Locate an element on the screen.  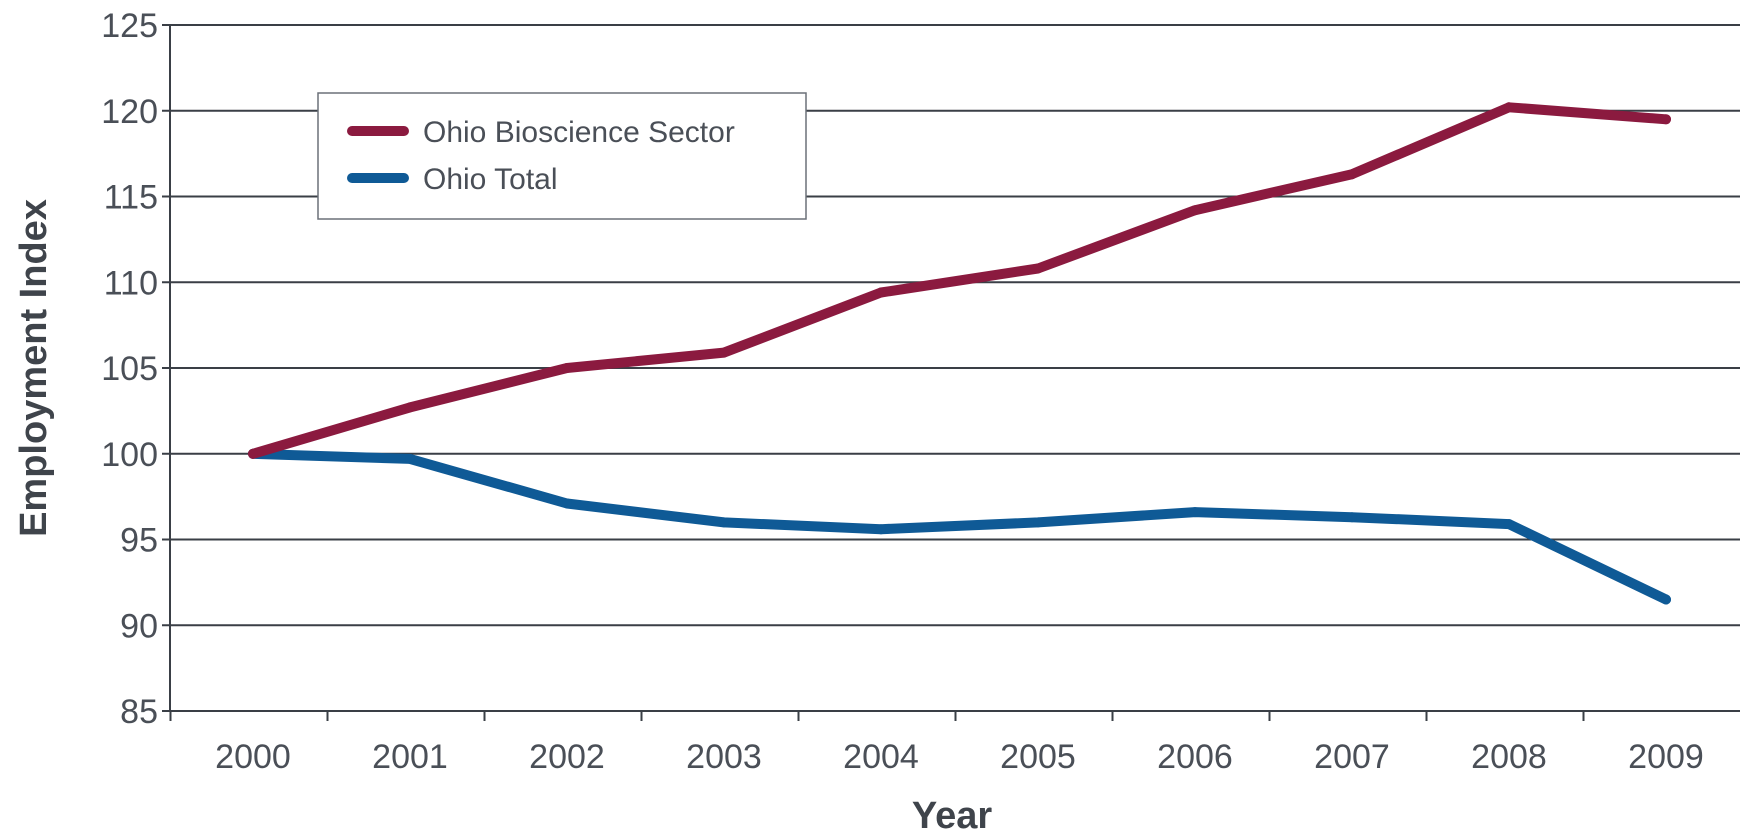
data-point-bioscience-2004 is located at coordinates (881, 292).